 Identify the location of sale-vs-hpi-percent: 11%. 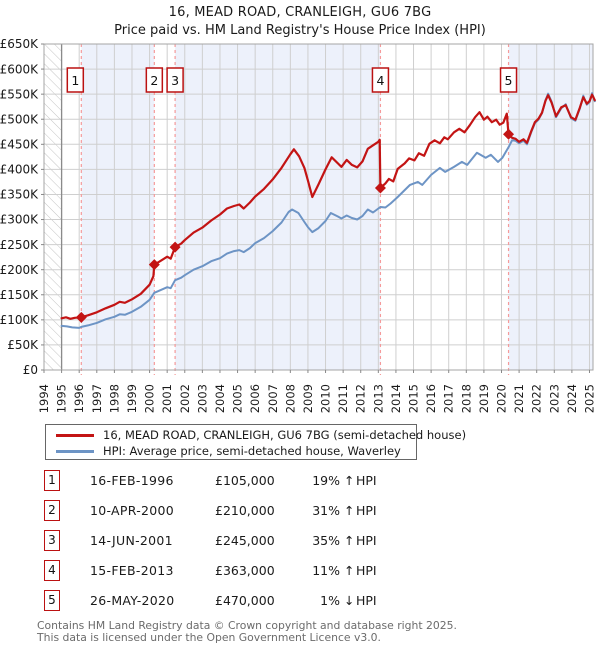
(326, 570).